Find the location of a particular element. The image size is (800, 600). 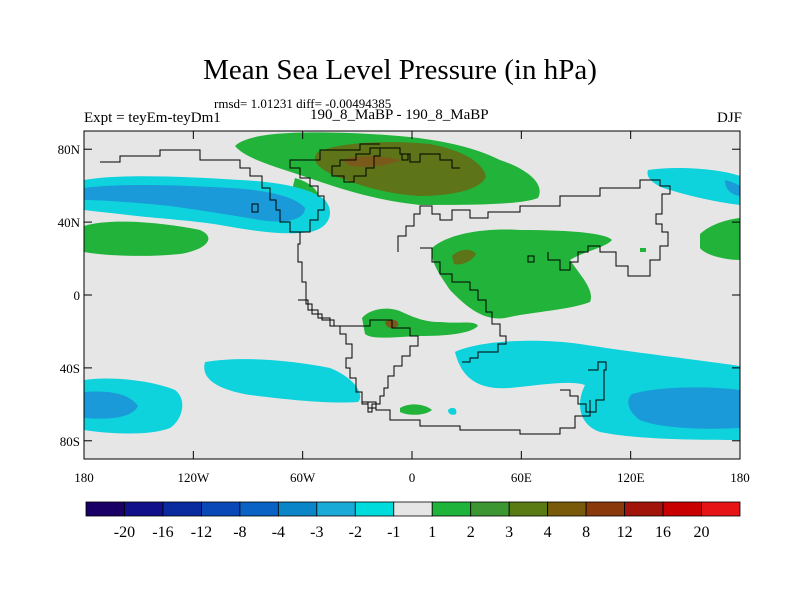

coast-greenland is located at coordinates (356, 165).